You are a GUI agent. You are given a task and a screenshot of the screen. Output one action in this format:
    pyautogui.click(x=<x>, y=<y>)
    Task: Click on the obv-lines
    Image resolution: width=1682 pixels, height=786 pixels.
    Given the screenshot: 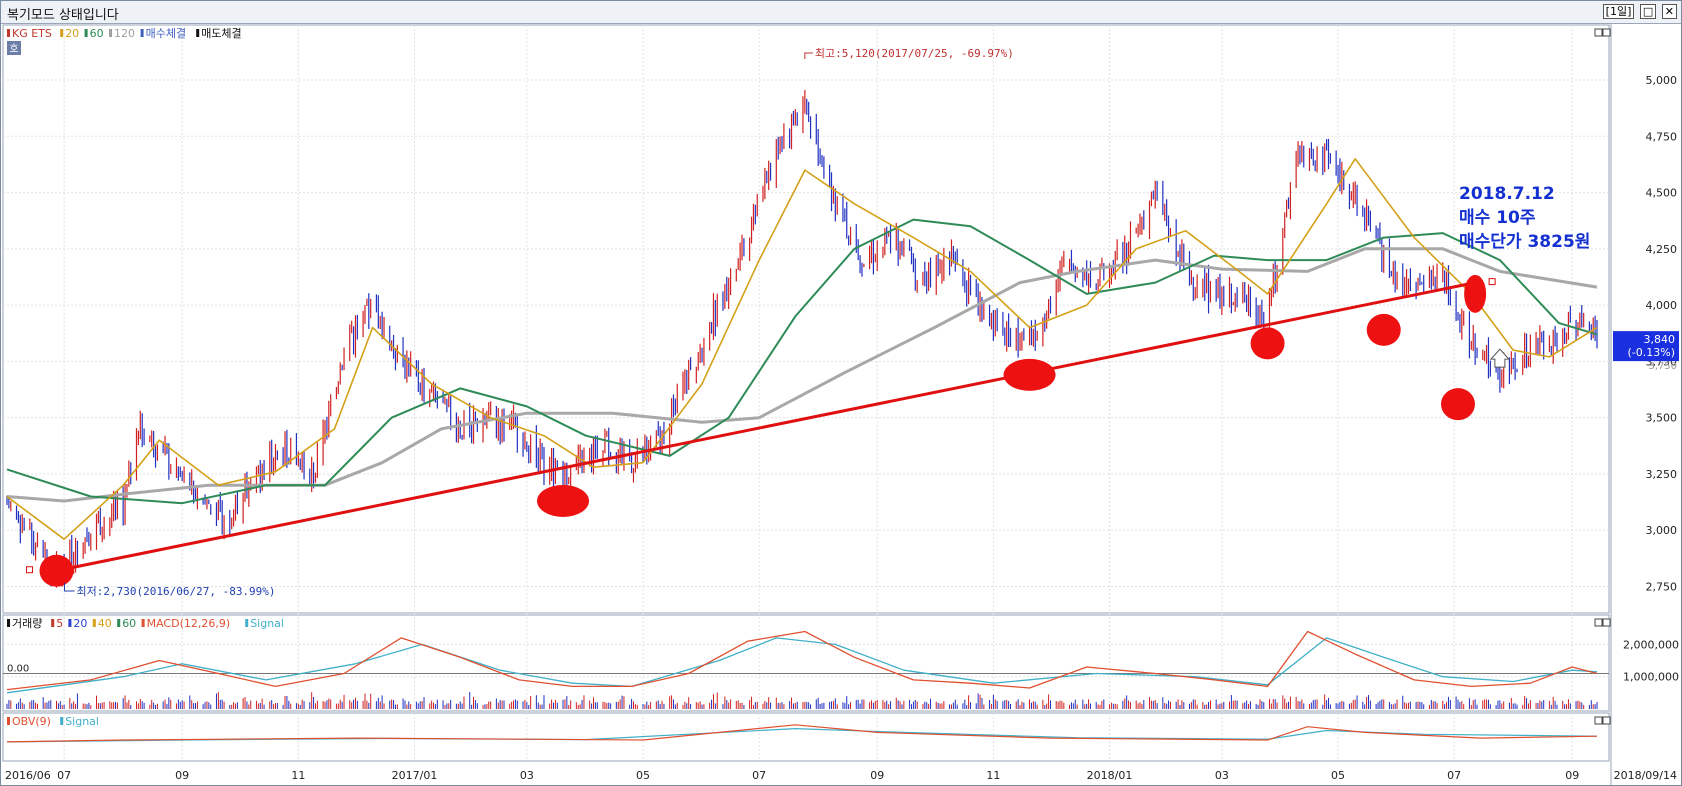 What is the action you would take?
    pyautogui.click(x=802, y=733)
    